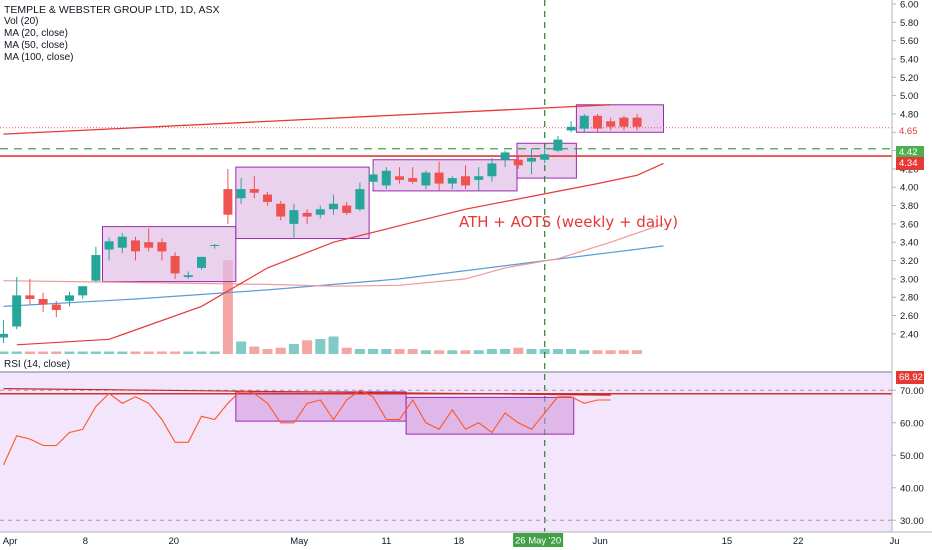 The height and width of the screenshot is (550, 932). Describe the element at coordinates (321, 406) in the screenshot. I see `rsi-box` at that location.